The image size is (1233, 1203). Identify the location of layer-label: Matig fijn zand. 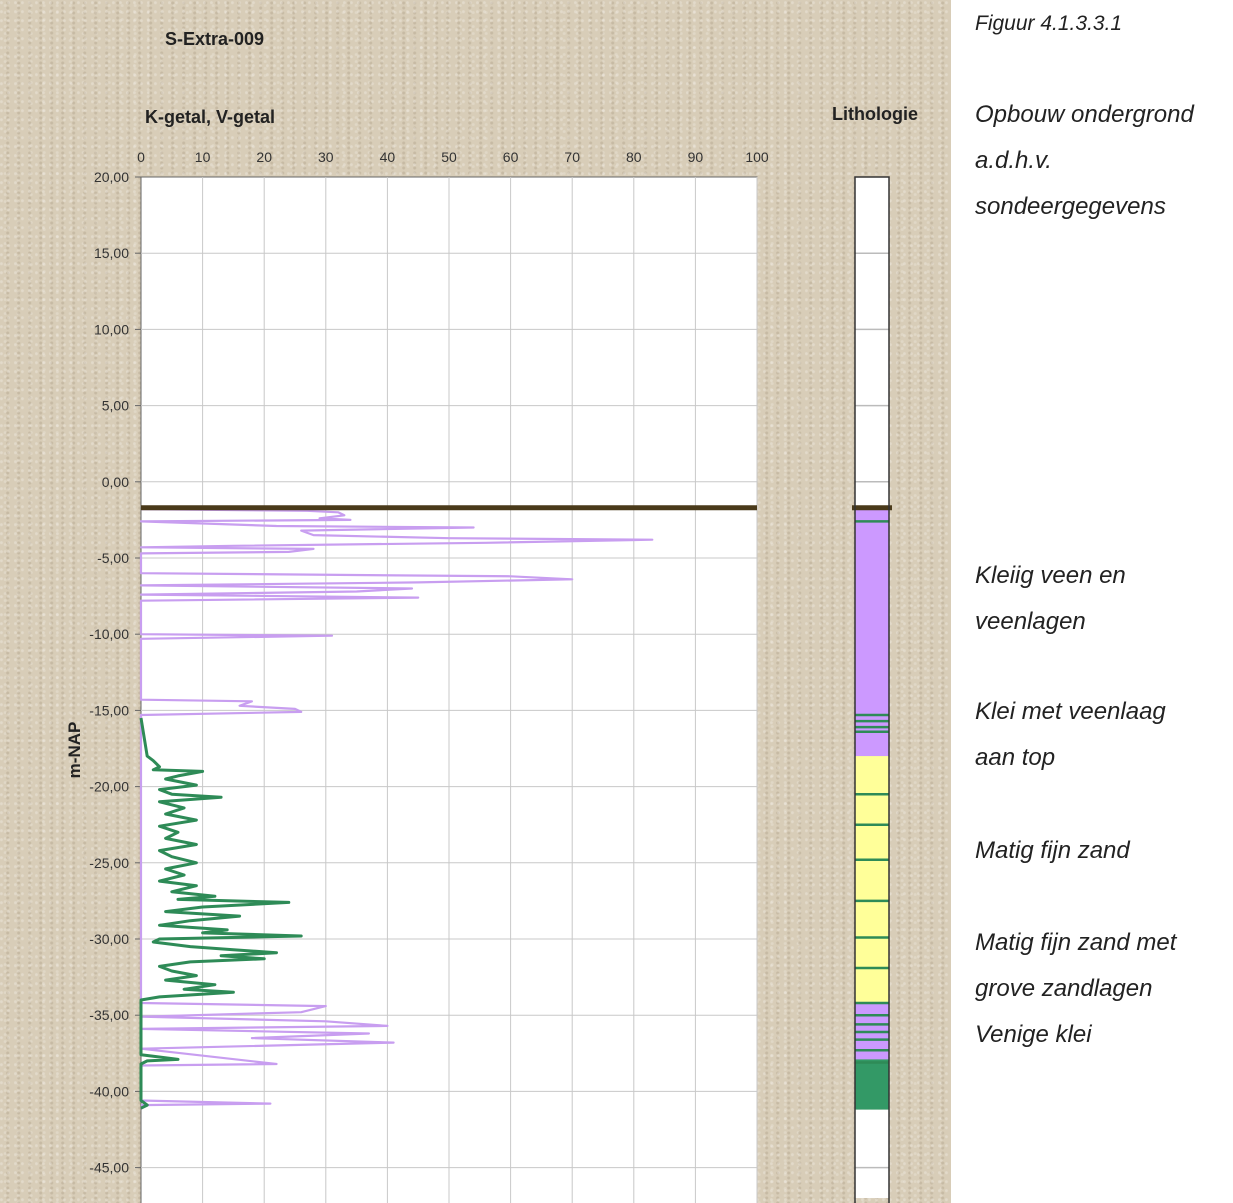
(1052, 851).